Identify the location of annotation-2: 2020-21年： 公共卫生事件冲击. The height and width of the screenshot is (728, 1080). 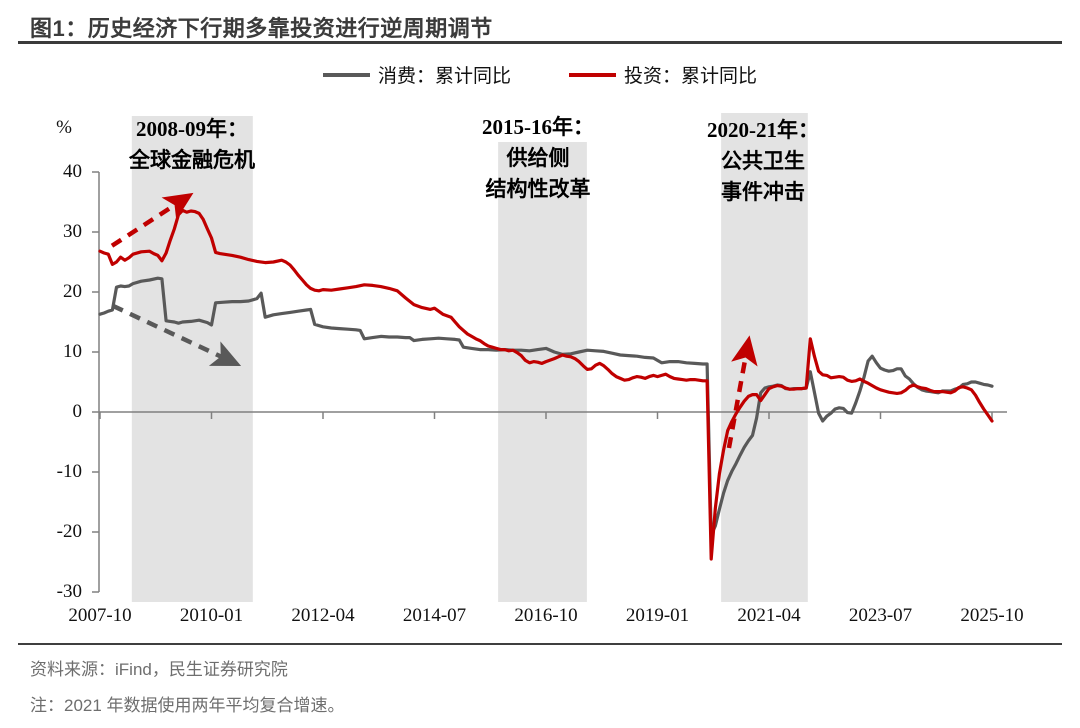
(763, 161).